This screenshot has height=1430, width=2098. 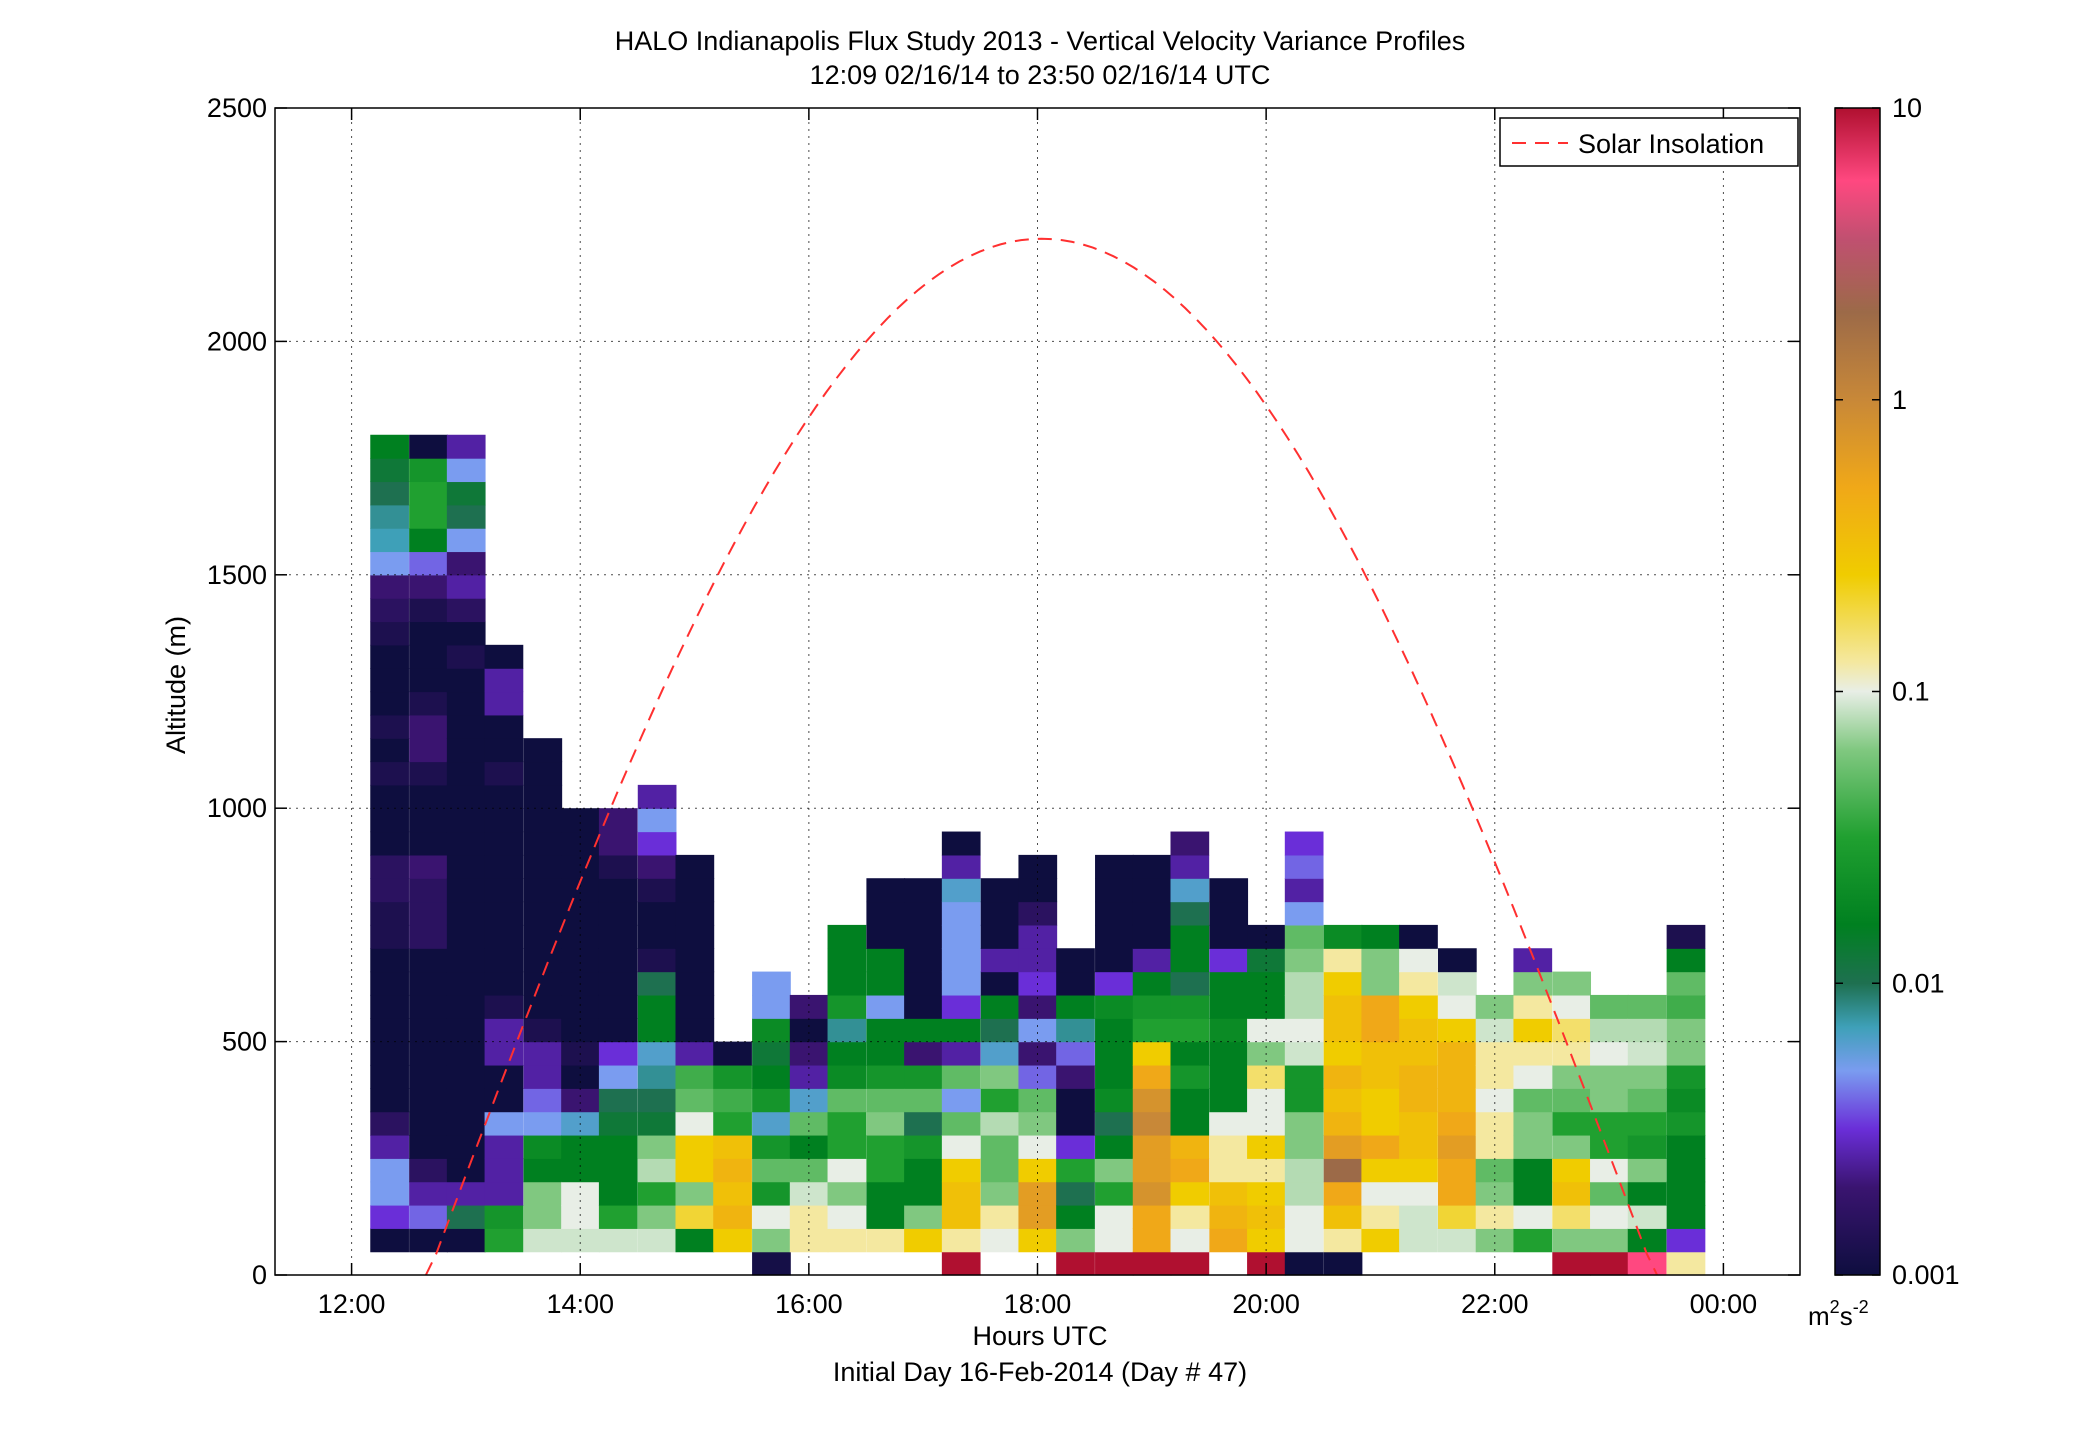 I want to click on y-axis-label: Altitude (m), so click(x=176, y=685).